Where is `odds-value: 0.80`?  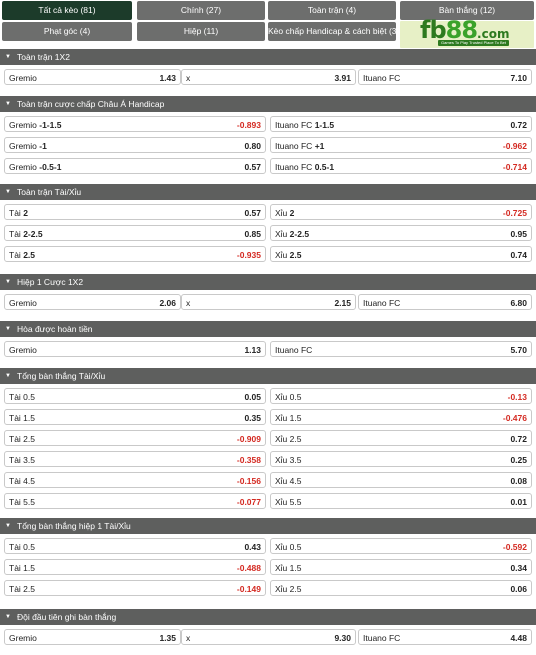 odds-value: 0.80 is located at coordinates (252, 146).